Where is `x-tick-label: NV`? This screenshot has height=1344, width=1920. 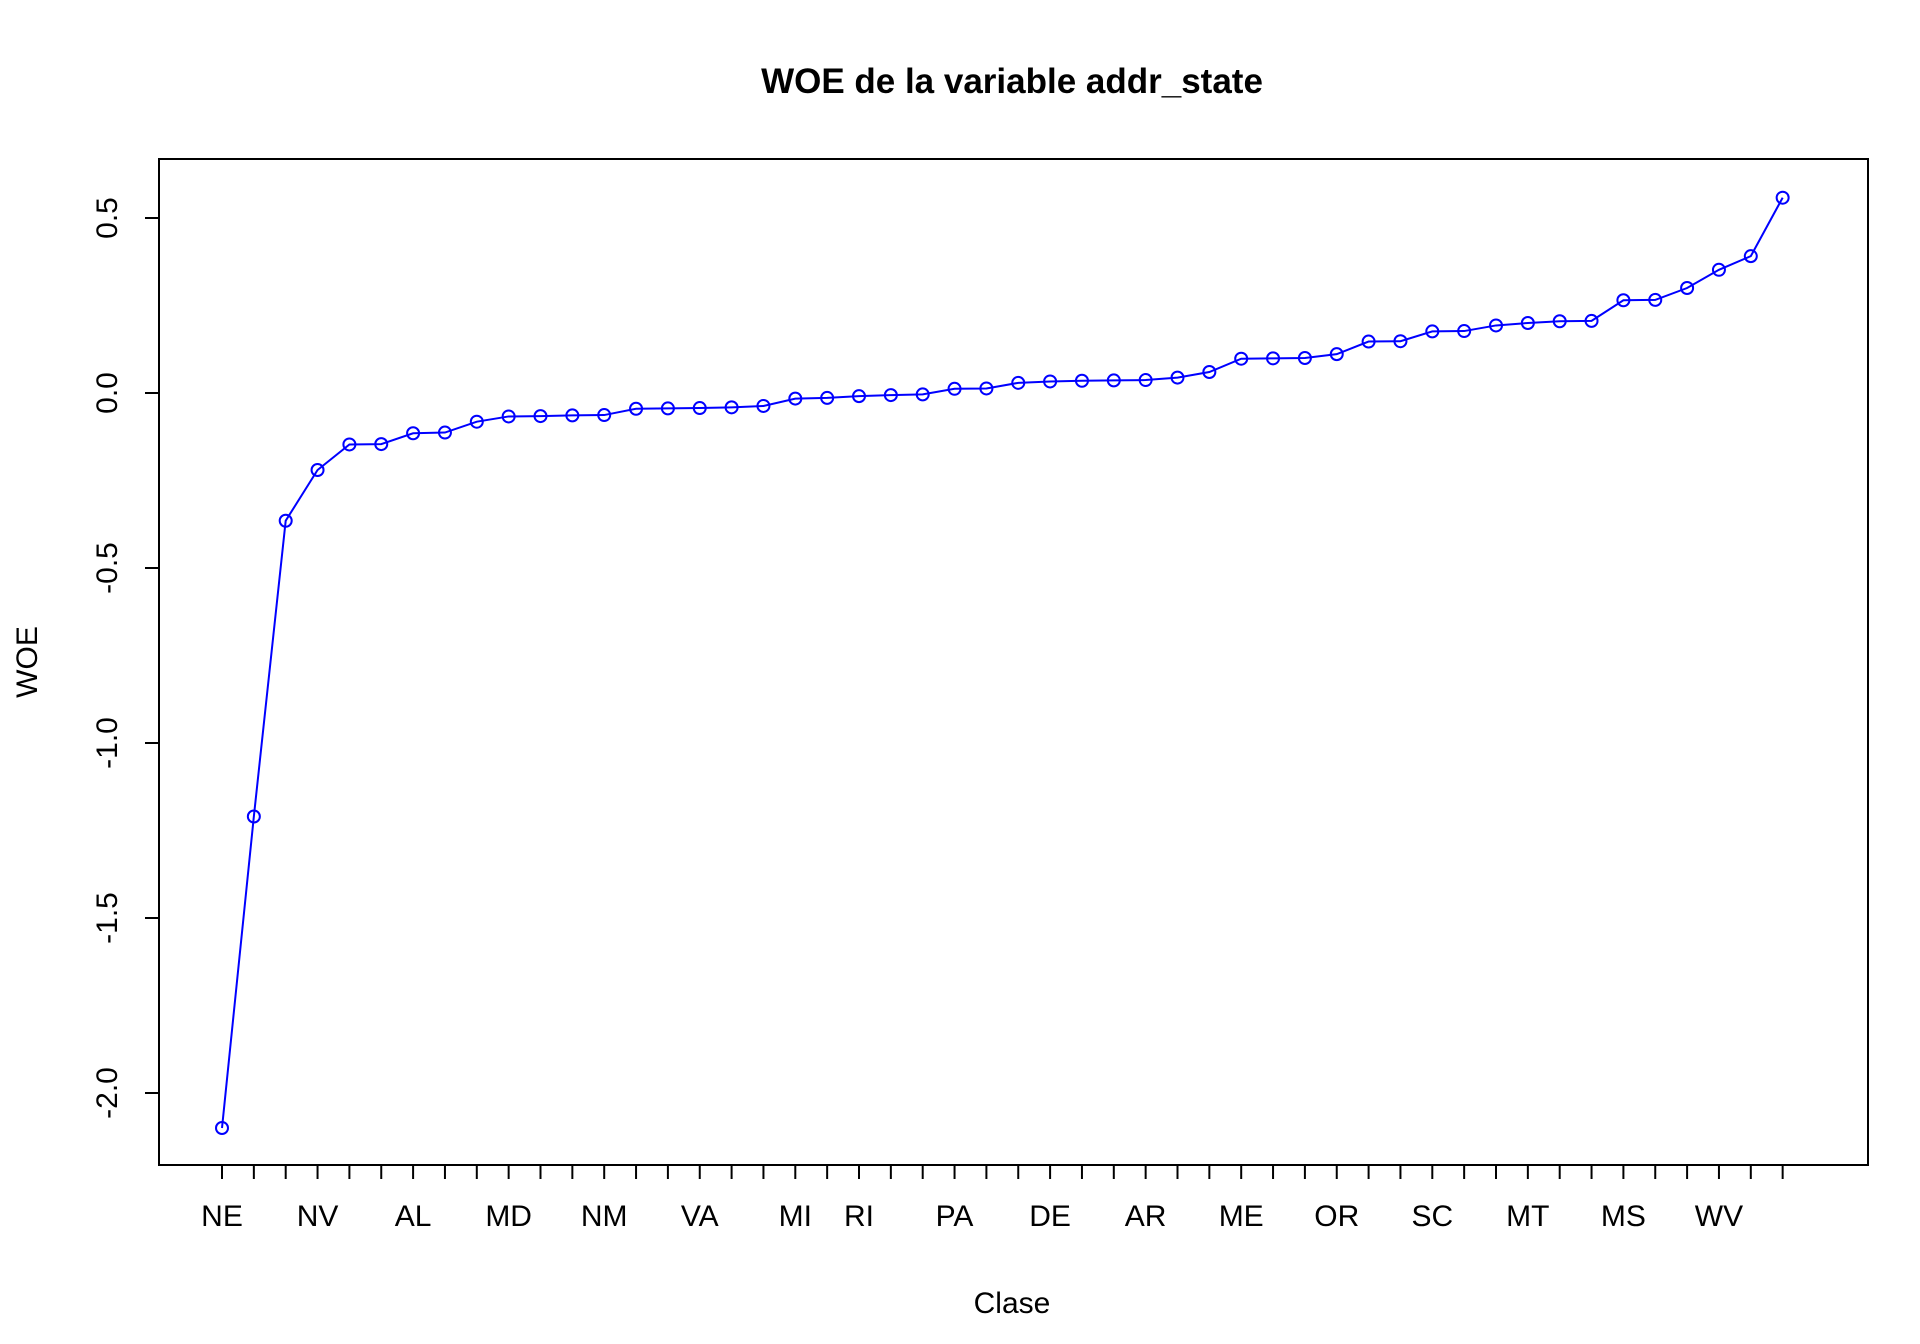
x-tick-label: NV is located at coordinates (318, 1216).